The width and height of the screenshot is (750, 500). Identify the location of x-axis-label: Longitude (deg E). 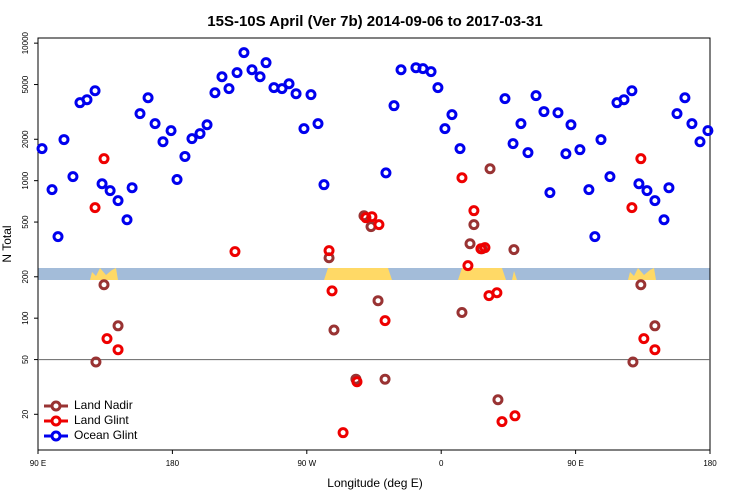
(374, 483).